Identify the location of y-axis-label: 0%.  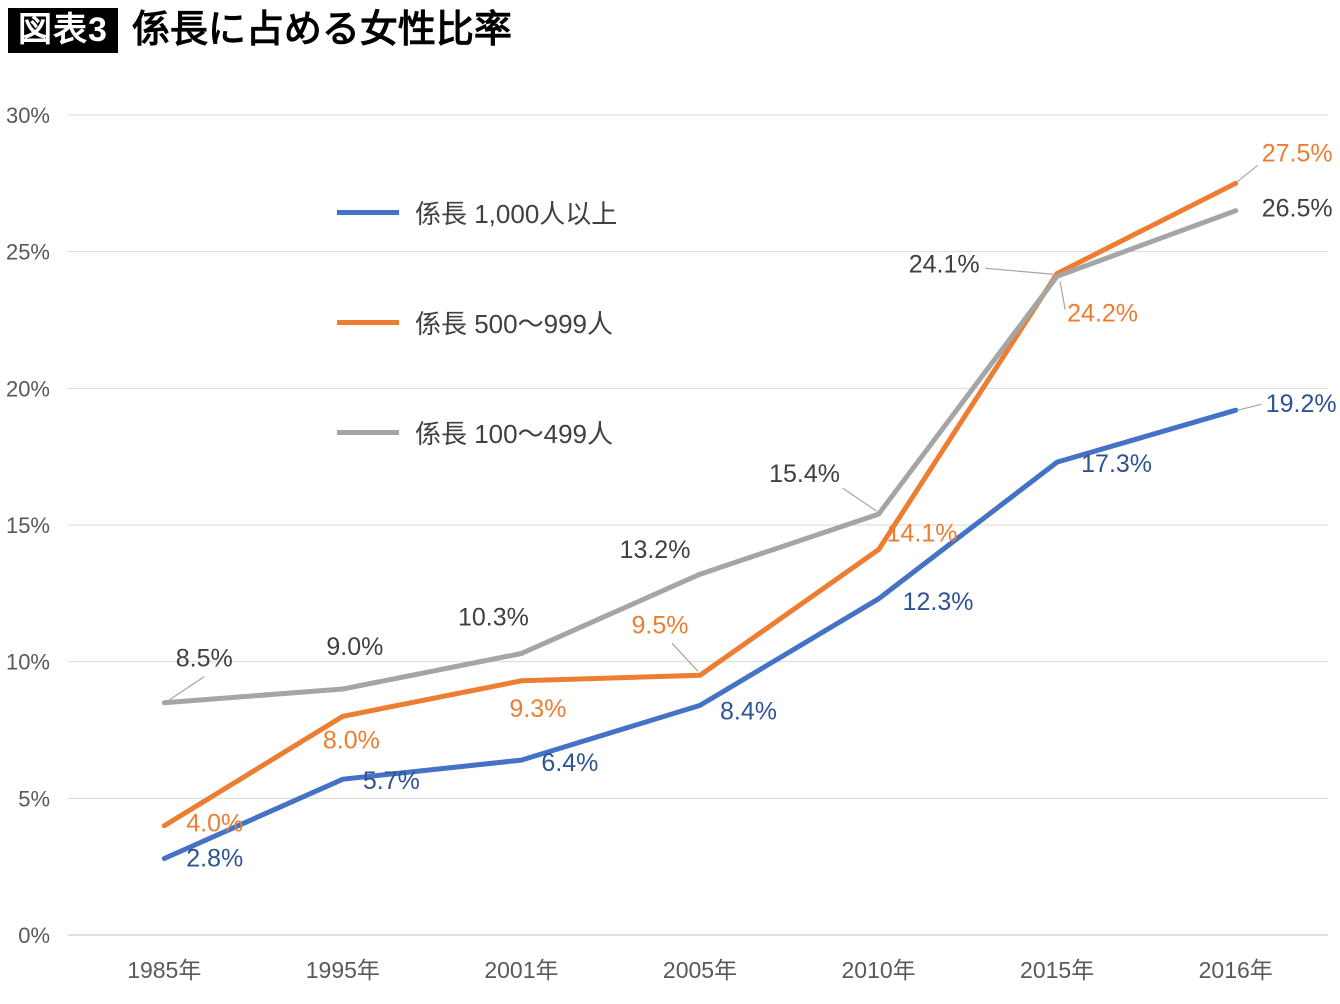
(34, 935).